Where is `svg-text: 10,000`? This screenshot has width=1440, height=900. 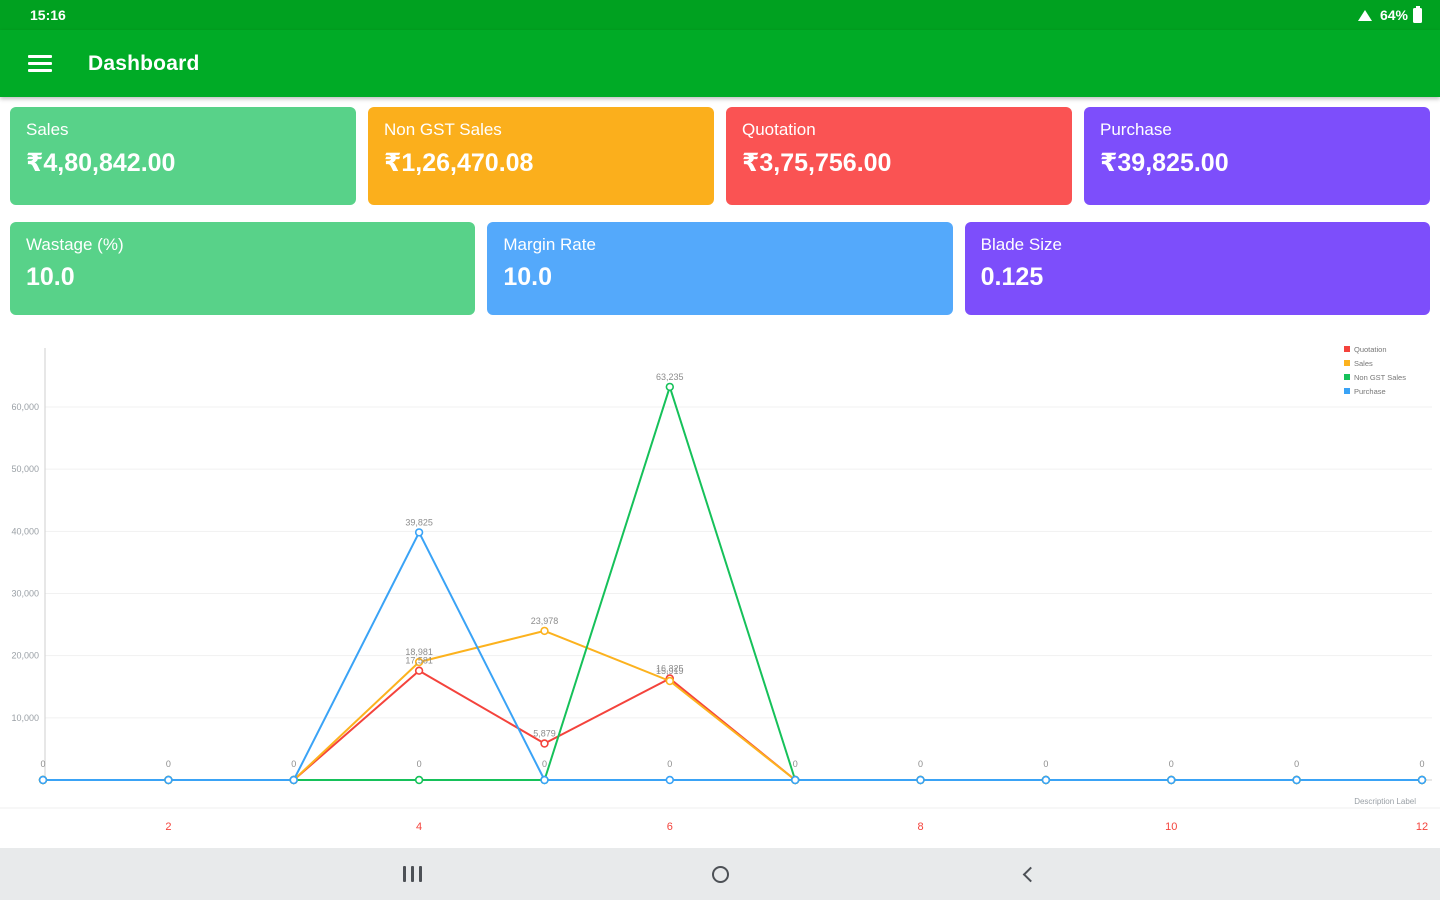
svg-text: 10,000 is located at coordinates (25, 718).